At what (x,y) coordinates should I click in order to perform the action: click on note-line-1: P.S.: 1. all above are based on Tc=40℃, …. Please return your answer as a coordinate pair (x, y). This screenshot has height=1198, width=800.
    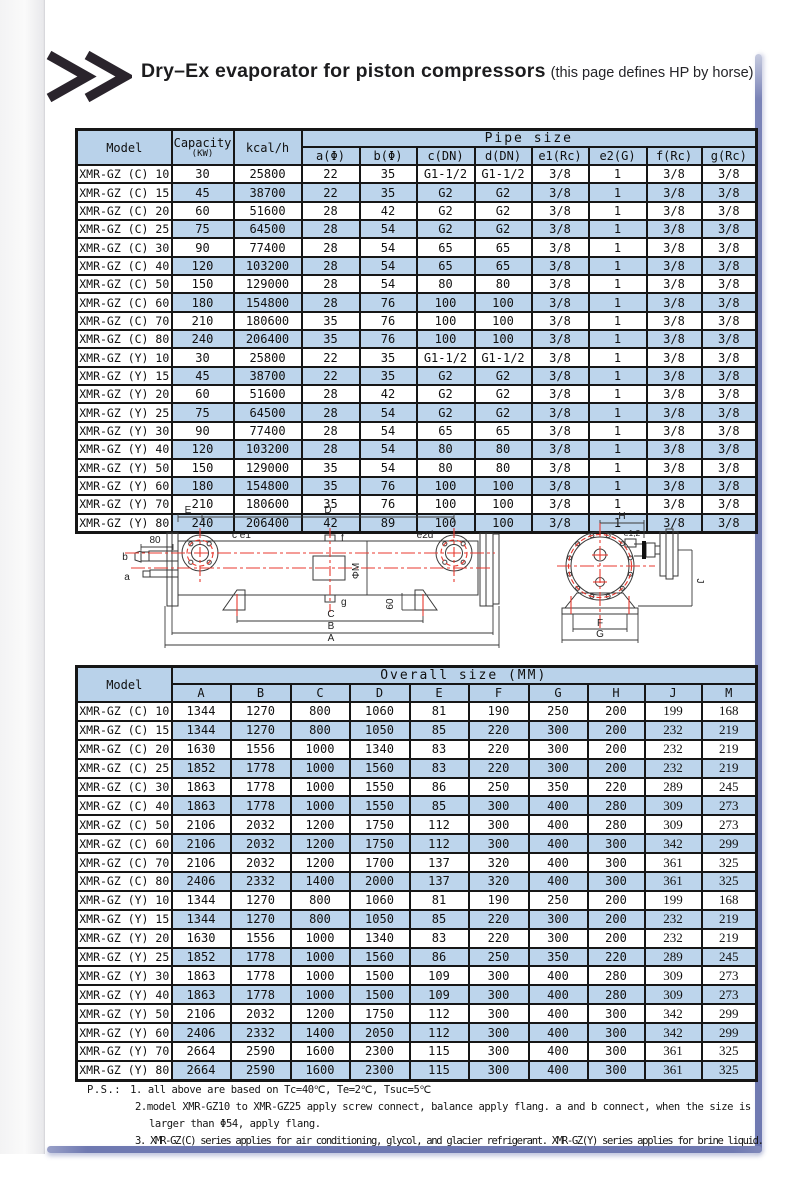
    Looking at the image, I should click on (425, 1090).